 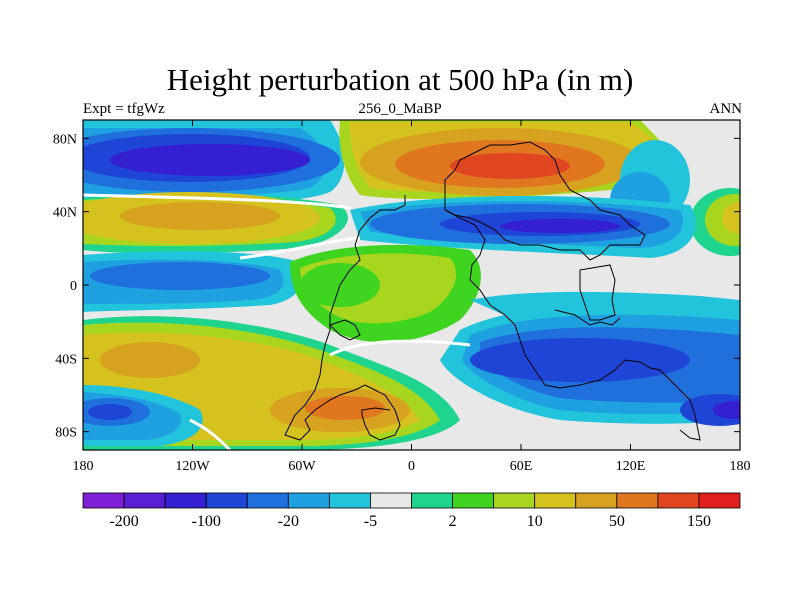 I want to click on x-tick-label: 60W, so click(x=302, y=466).